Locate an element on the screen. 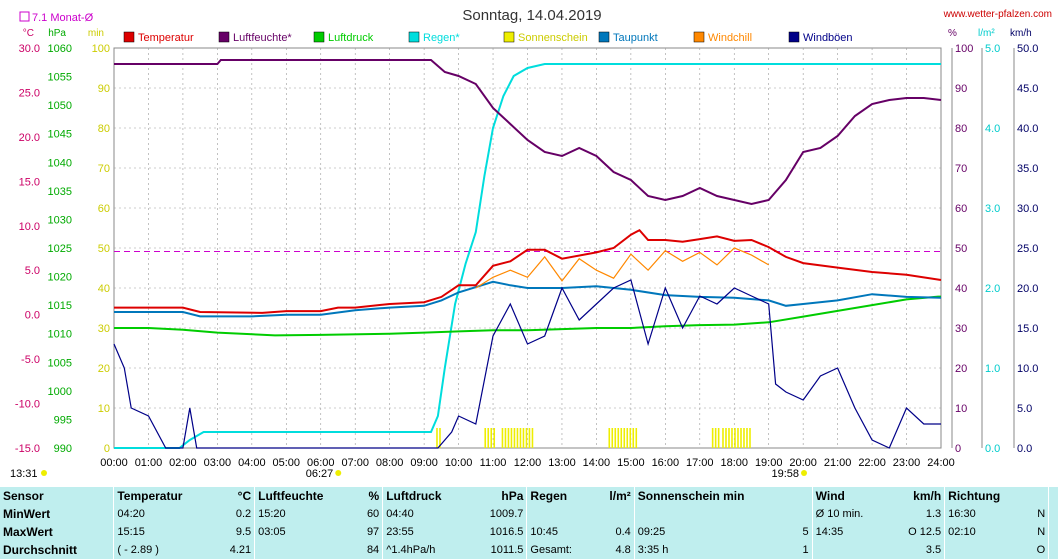 The height and width of the screenshot is (559, 1058). axis-tick-right: 0.0 is located at coordinates (1024, 449).